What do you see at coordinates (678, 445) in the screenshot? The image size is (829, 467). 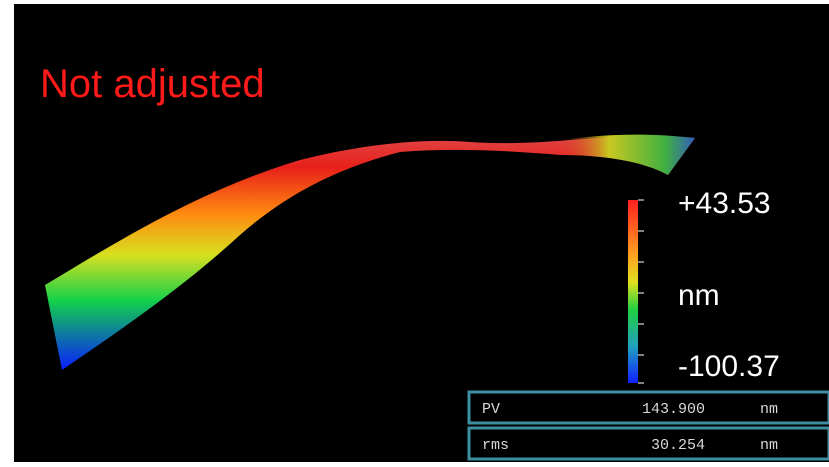 I see `cell: 30.254` at bounding box center [678, 445].